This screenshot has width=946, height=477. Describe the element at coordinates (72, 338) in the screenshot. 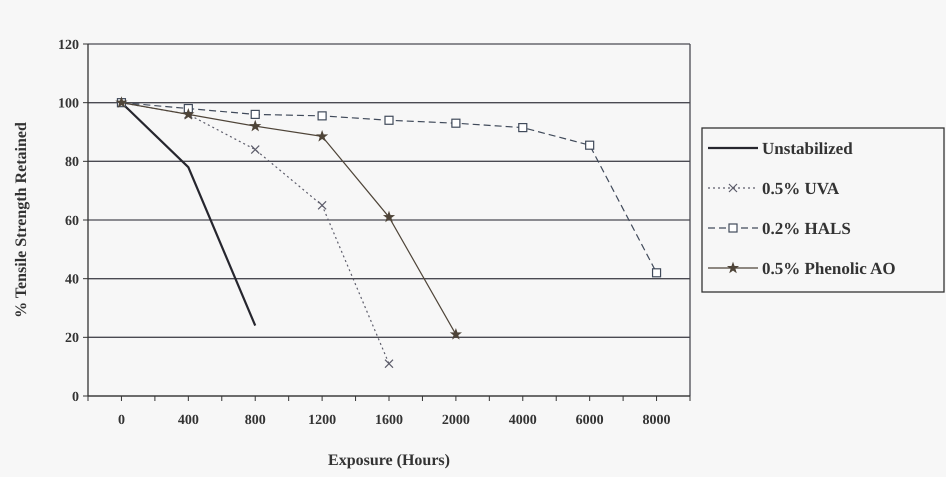

I see `y-tick-label: 20` at that location.